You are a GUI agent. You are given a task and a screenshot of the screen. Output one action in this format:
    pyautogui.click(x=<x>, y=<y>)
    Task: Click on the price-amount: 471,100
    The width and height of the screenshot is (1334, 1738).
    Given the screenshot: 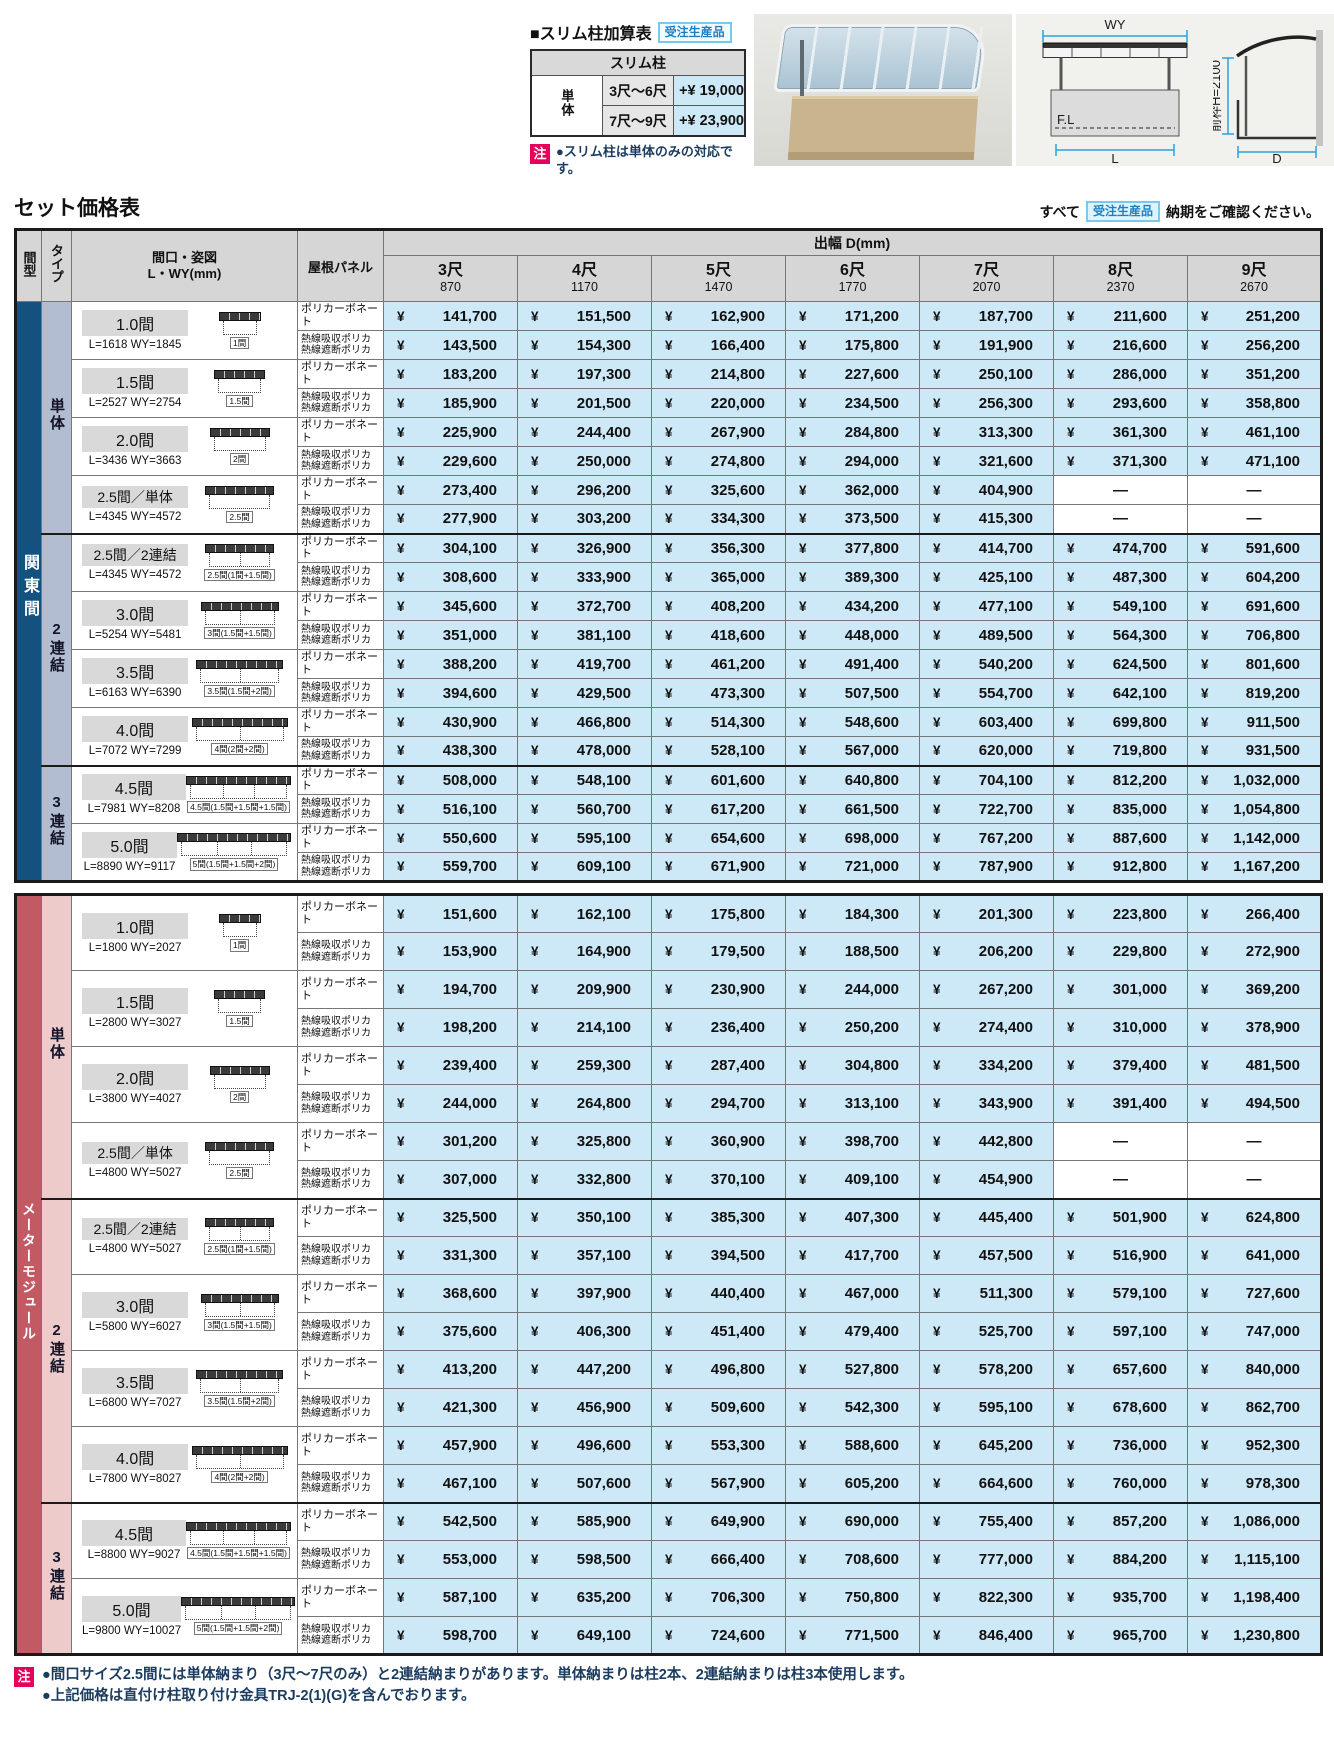 What is the action you would take?
    pyautogui.click(x=1273, y=461)
    